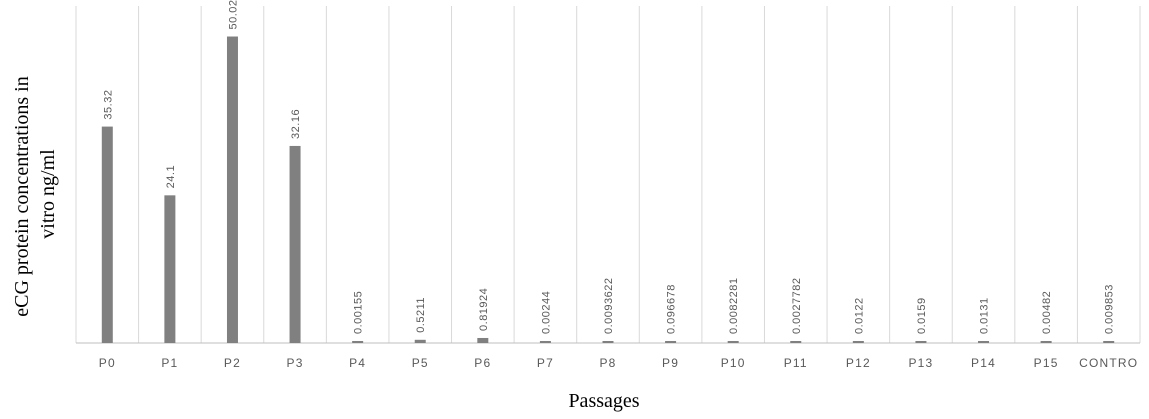 The image size is (1149, 419). What do you see at coordinates (421, 315) in the screenshot?
I see `data-label-p5: 0.5211` at bounding box center [421, 315].